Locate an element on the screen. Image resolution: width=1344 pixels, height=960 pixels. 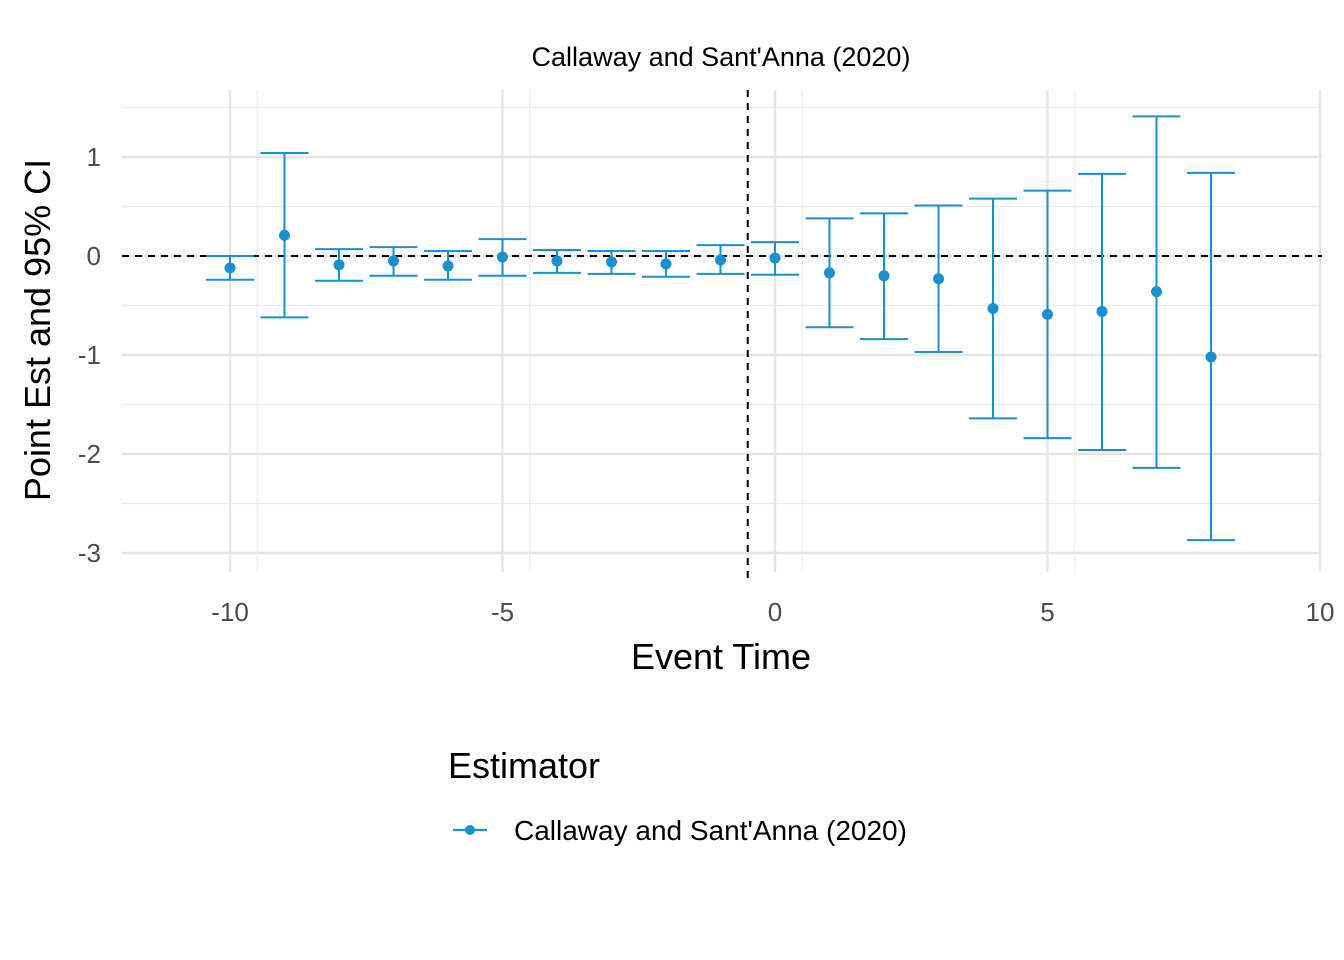
legend-label: Callaway and Sant'Anna (2020) is located at coordinates (710, 830).